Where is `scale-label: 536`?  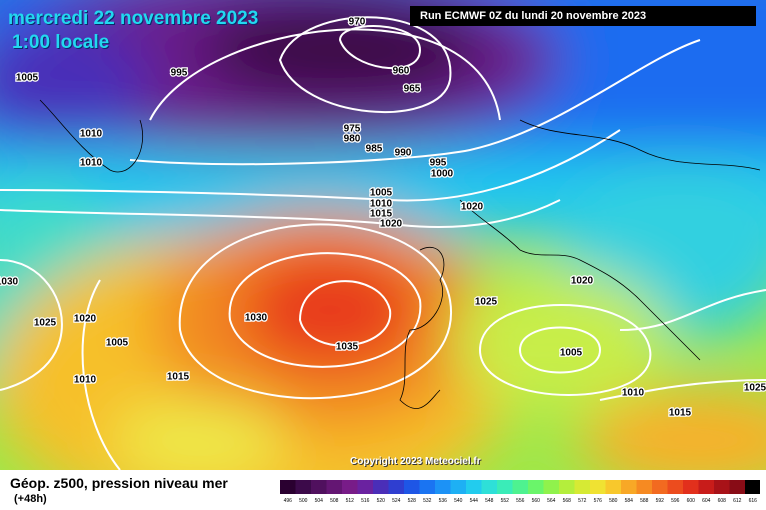 scale-label: 536 is located at coordinates (443, 501).